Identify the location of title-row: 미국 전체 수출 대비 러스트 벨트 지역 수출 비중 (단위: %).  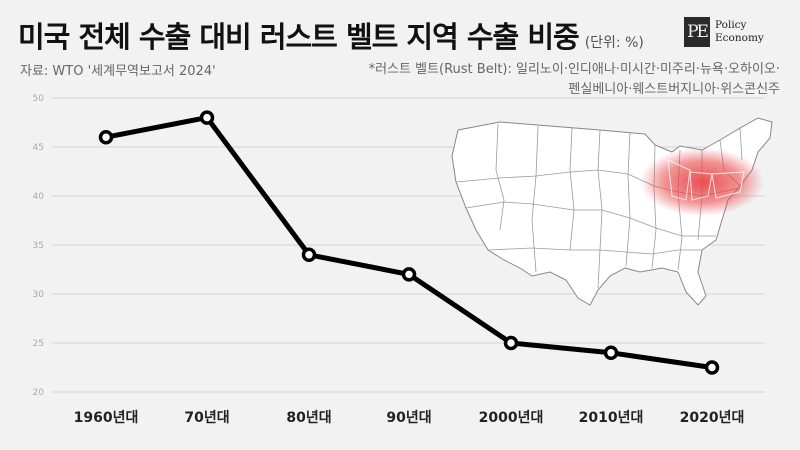
(331, 35).